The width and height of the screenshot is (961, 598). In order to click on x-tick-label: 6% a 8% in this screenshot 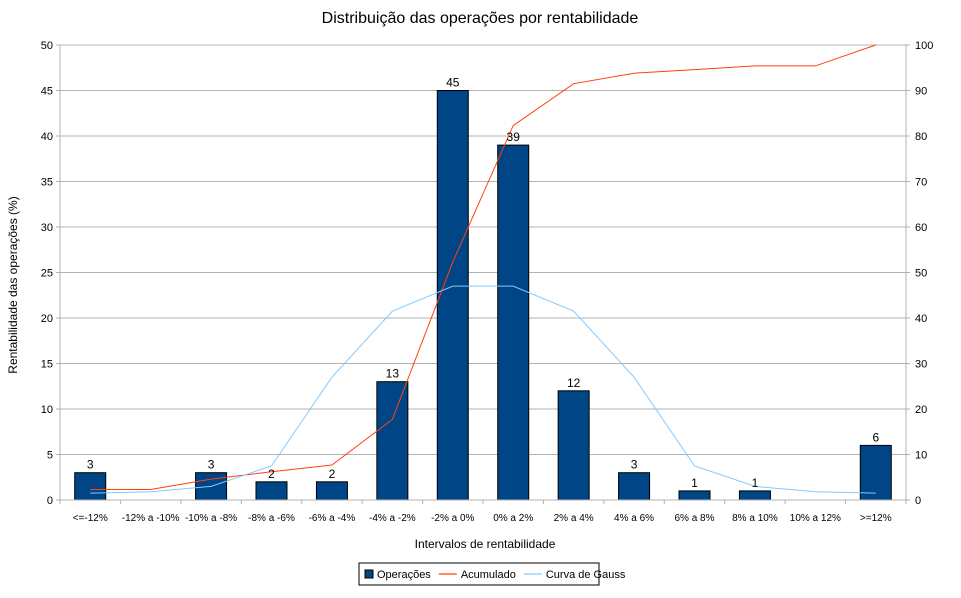, I will do `click(694, 518)`.